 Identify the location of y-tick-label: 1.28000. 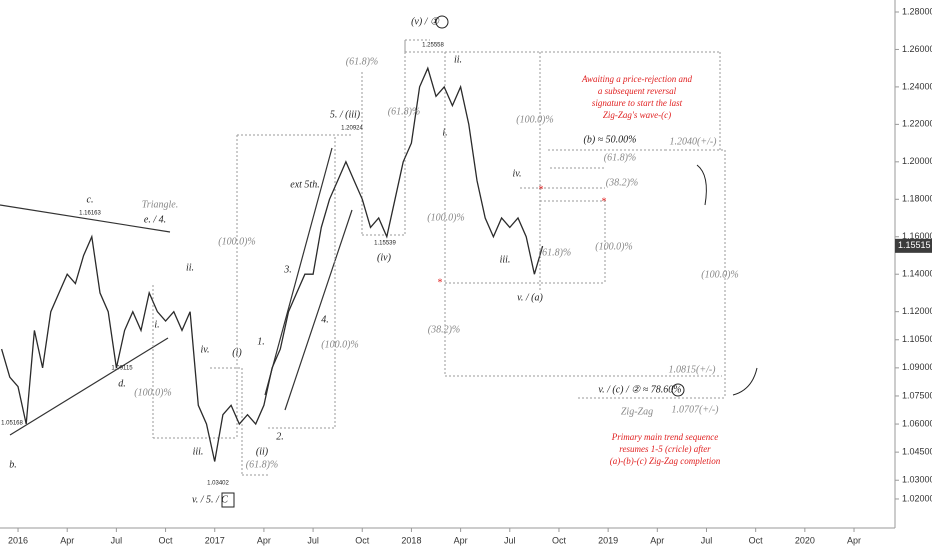
(917, 11).